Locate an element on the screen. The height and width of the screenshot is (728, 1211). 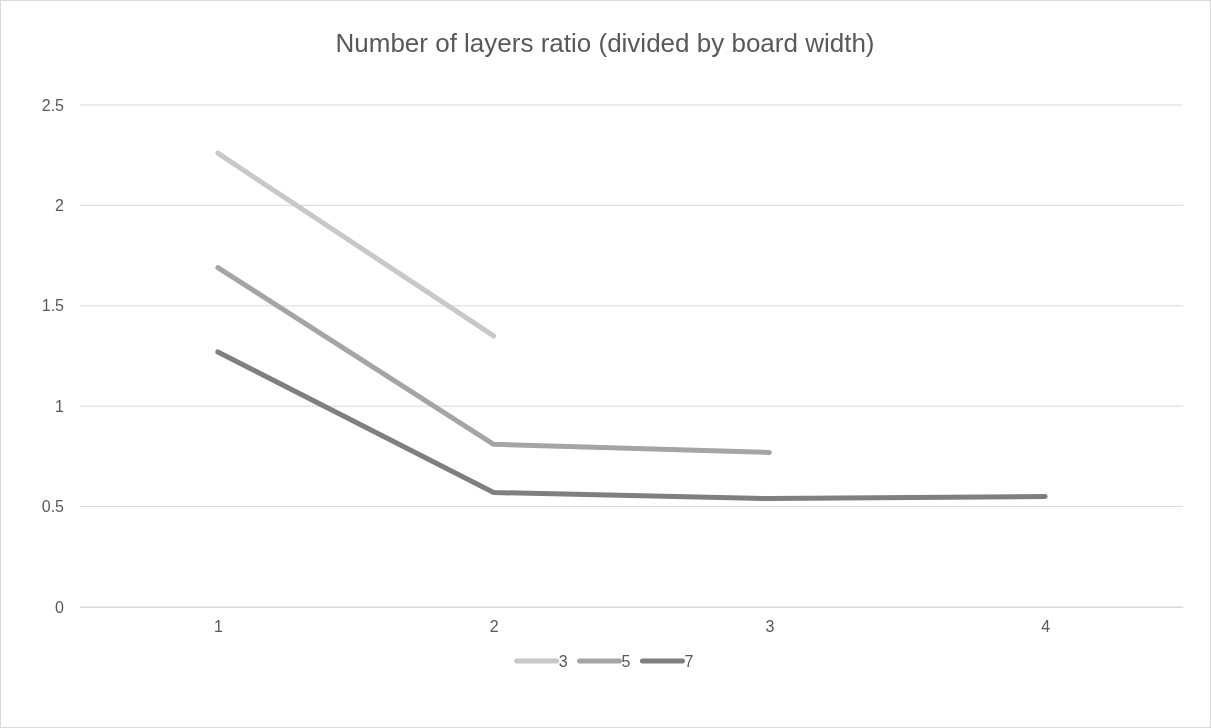
legend-label: 3 is located at coordinates (563, 661).